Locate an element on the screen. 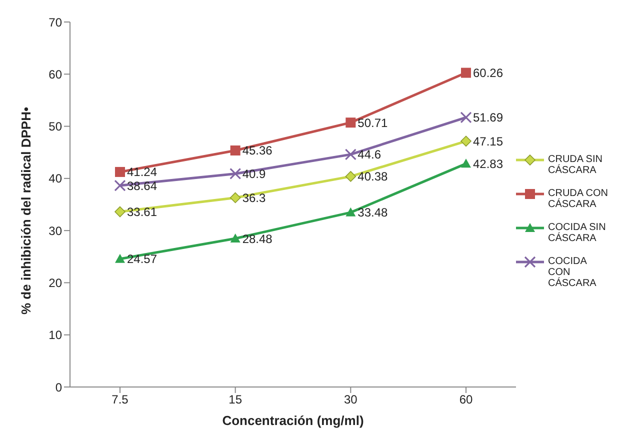  y-axis-title: % de inhibición del radical DPPH• is located at coordinates (26, 210).